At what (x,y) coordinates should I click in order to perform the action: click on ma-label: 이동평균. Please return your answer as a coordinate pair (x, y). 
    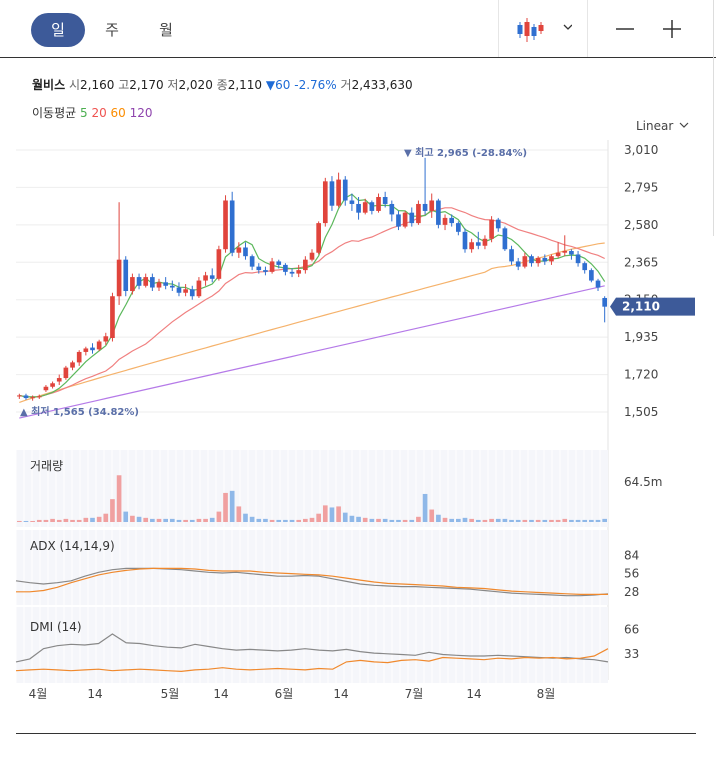
    Looking at the image, I should click on (54, 113).